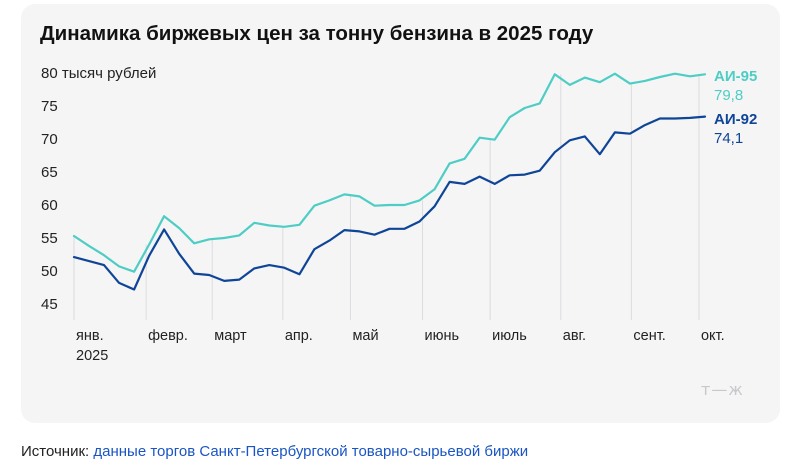  I want to click on x-tick-label: окт., so click(713, 336).